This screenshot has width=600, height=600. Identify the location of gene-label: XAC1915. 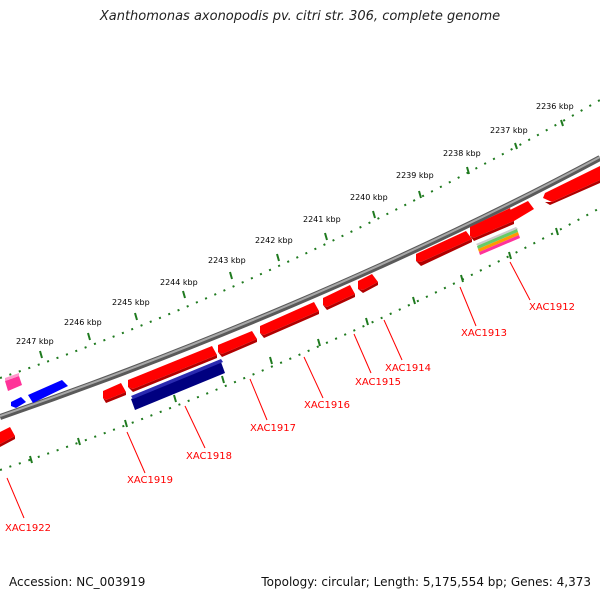
(378, 382).